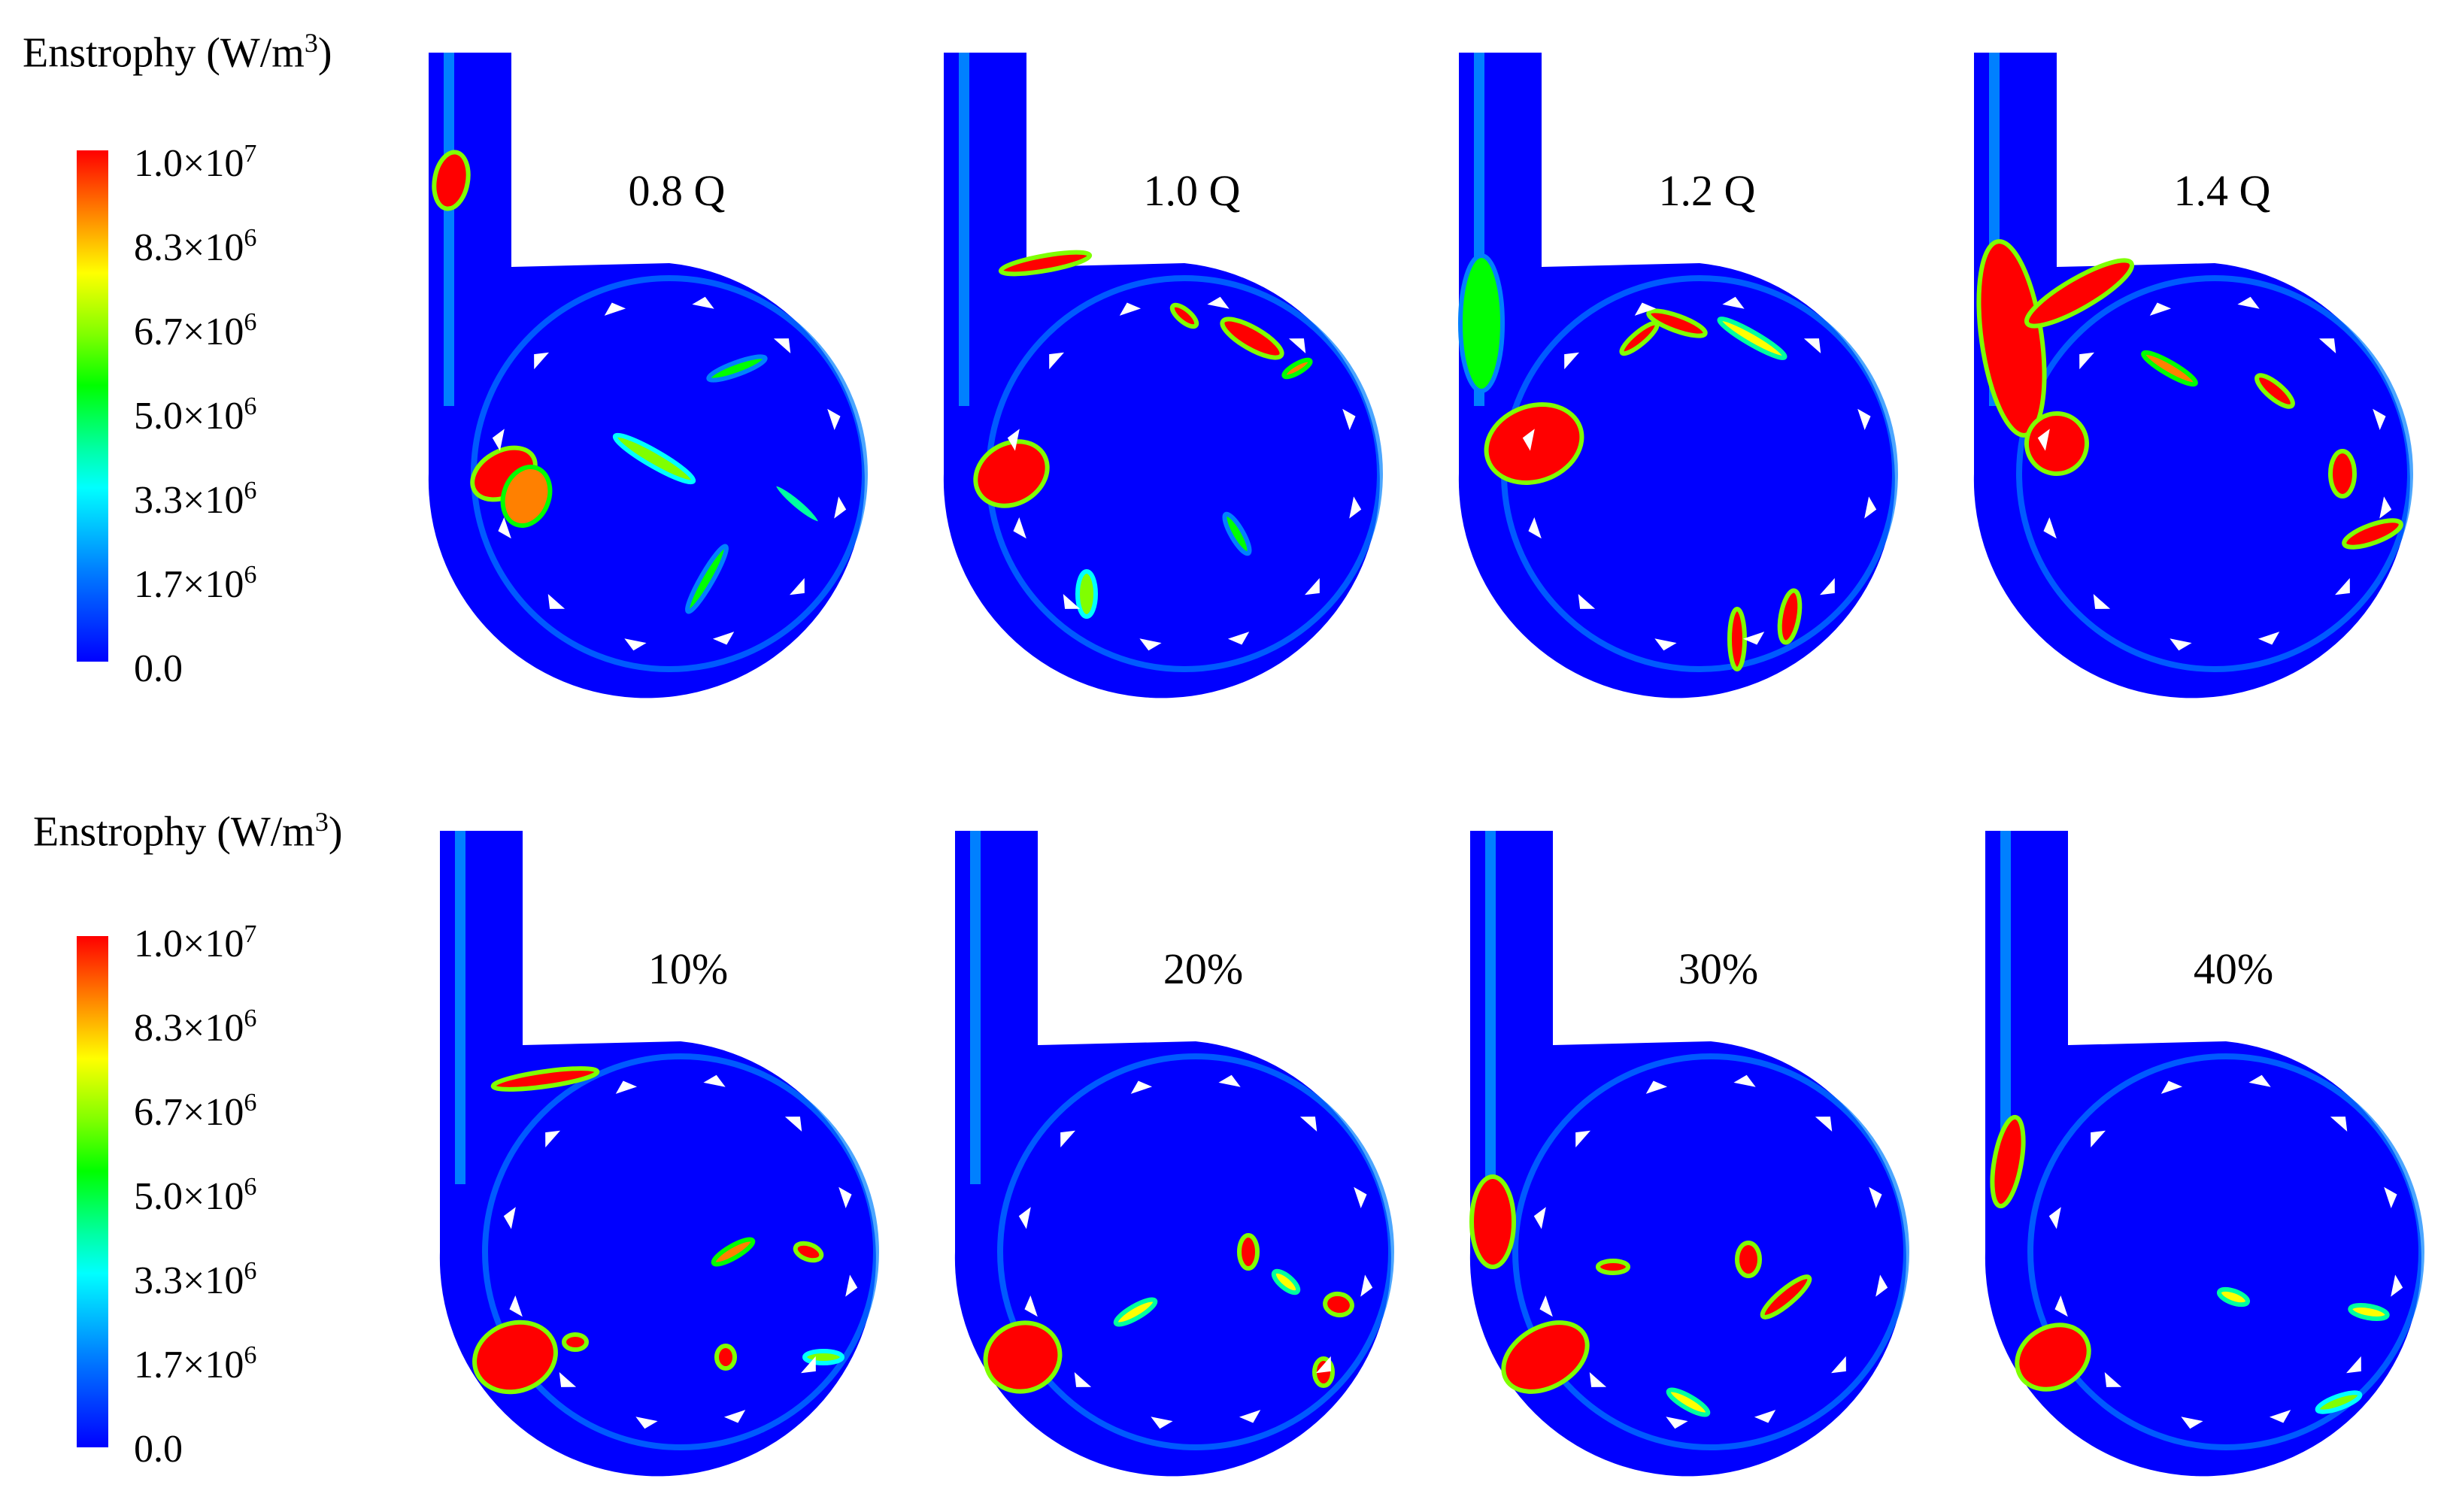 The image size is (2447, 1512). What do you see at coordinates (195, 583) in the screenshot?
I see `colorbar-tick: 1.7×10⁶` at bounding box center [195, 583].